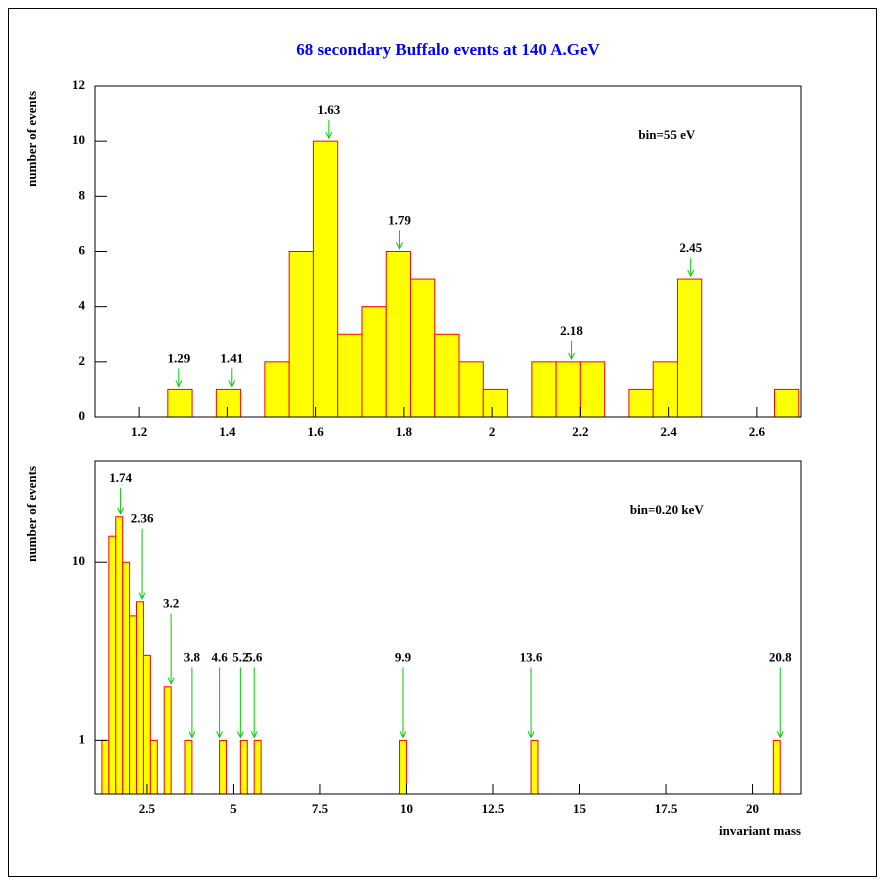  What do you see at coordinates (82, 360) in the screenshot?
I see `y-tick-label: 2` at bounding box center [82, 360].